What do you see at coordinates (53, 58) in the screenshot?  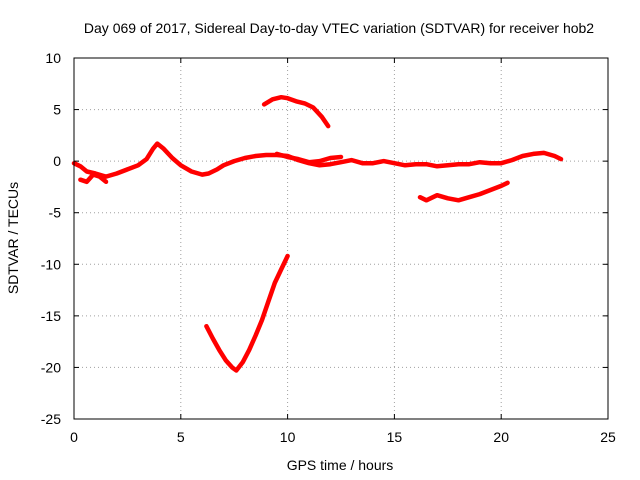 I see `y-tick-label: 10` at bounding box center [53, 58].